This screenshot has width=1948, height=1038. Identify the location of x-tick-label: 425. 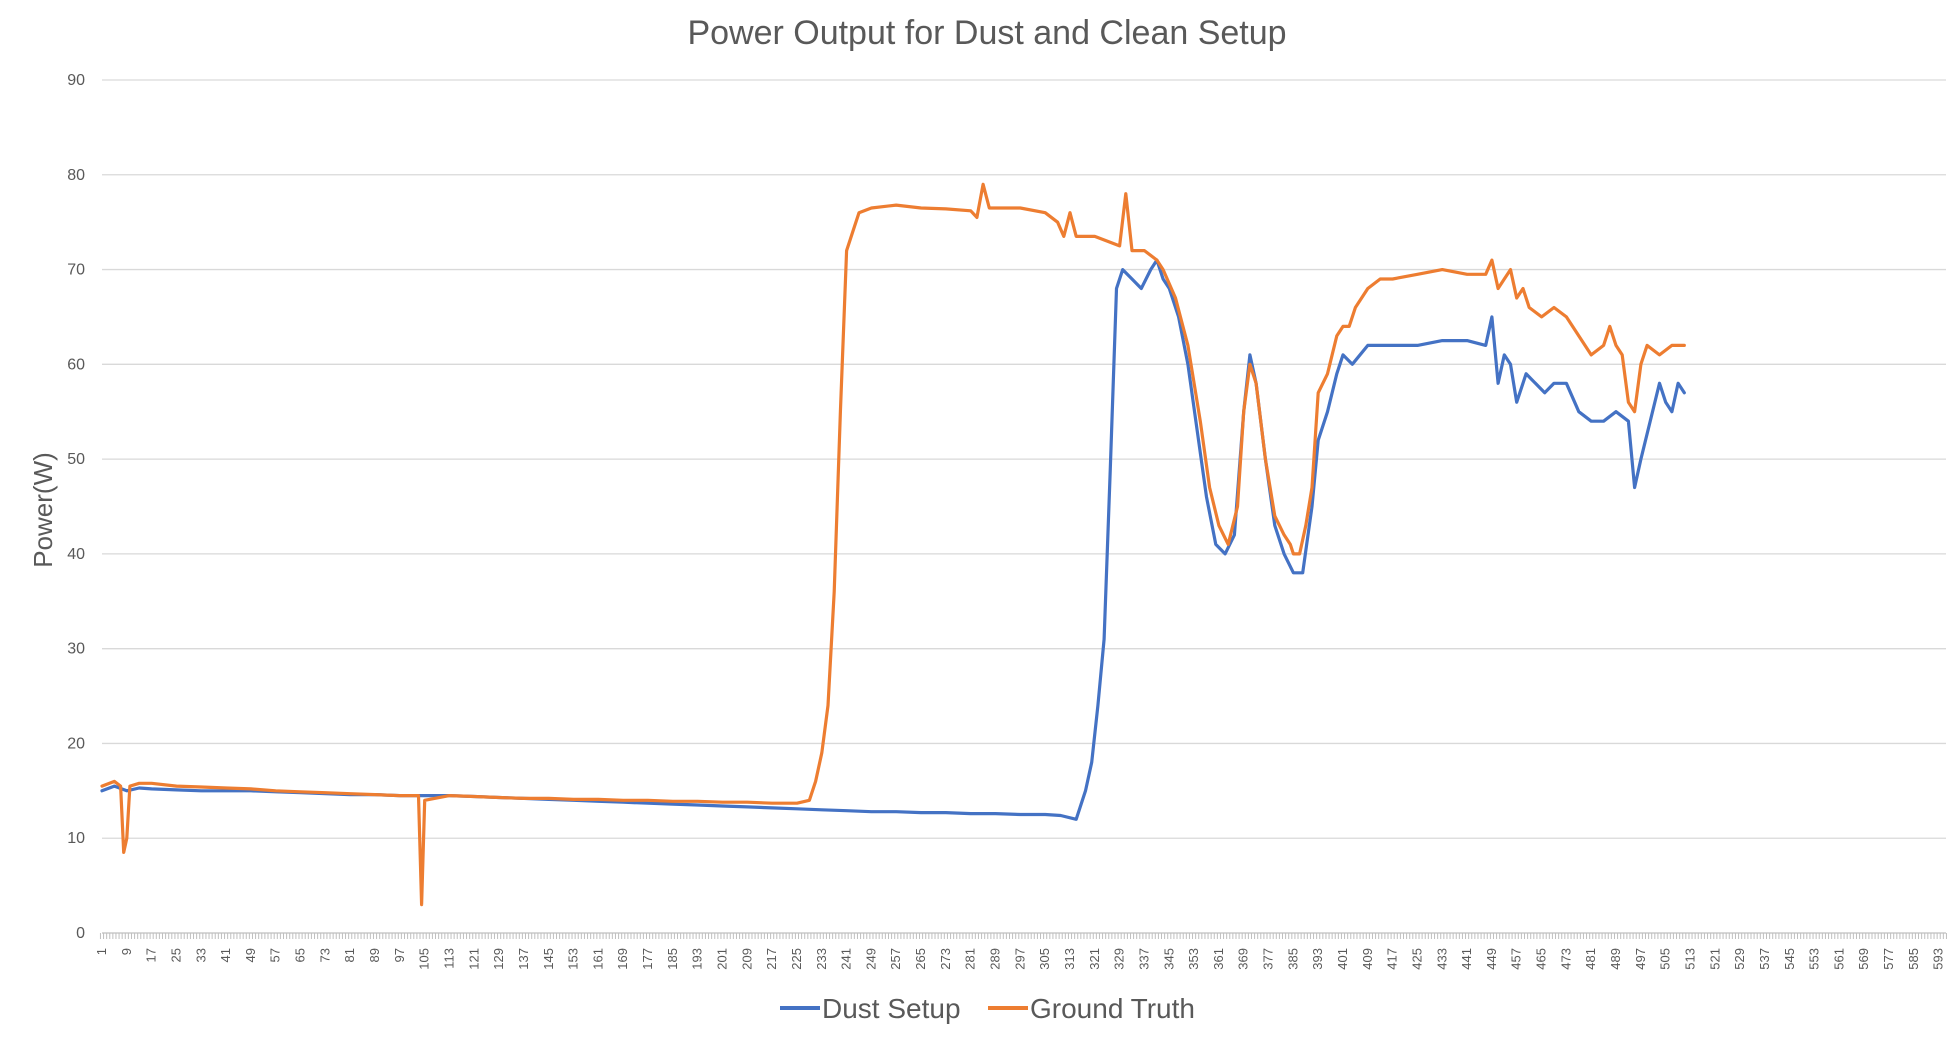
(1416, 959).